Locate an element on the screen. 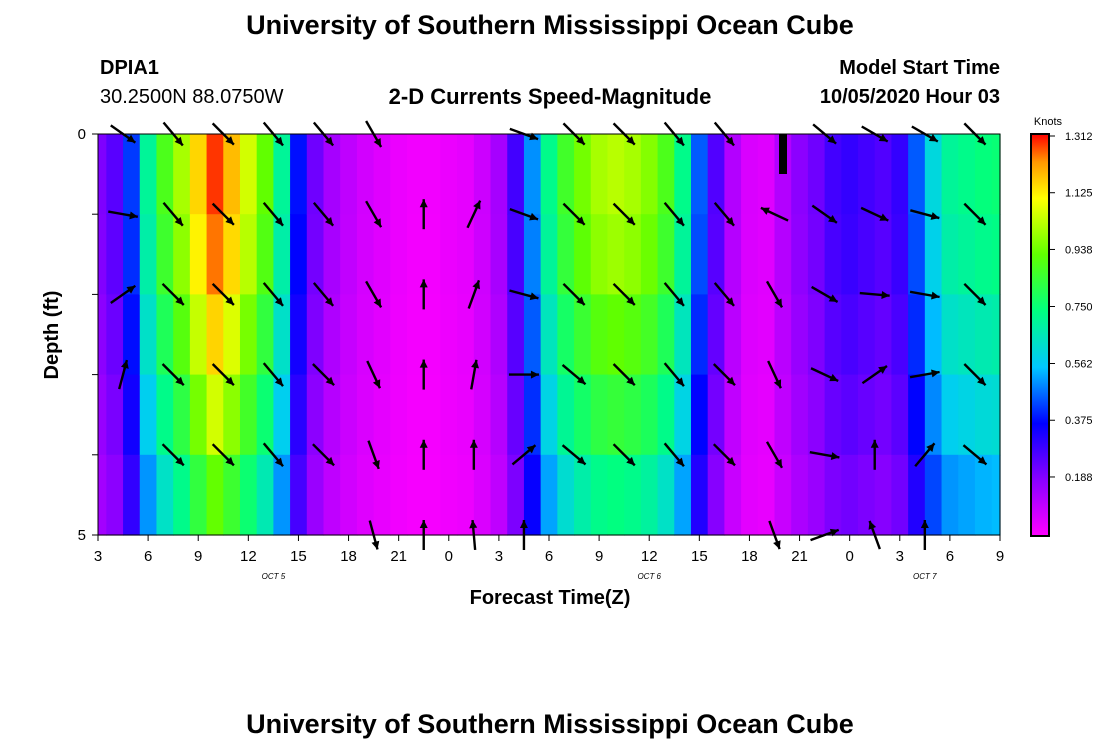  y-axis: 05 is located at coordinates (88, 335).